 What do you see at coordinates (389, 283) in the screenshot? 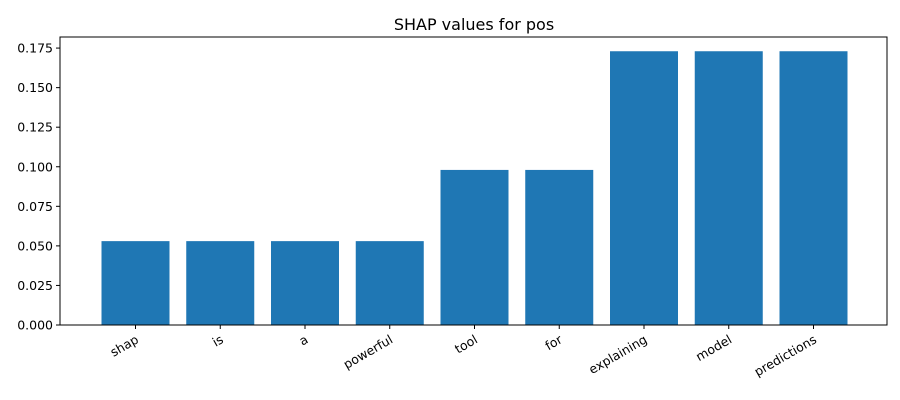
I see `bar-powerful` at bounding box center [389, 283].